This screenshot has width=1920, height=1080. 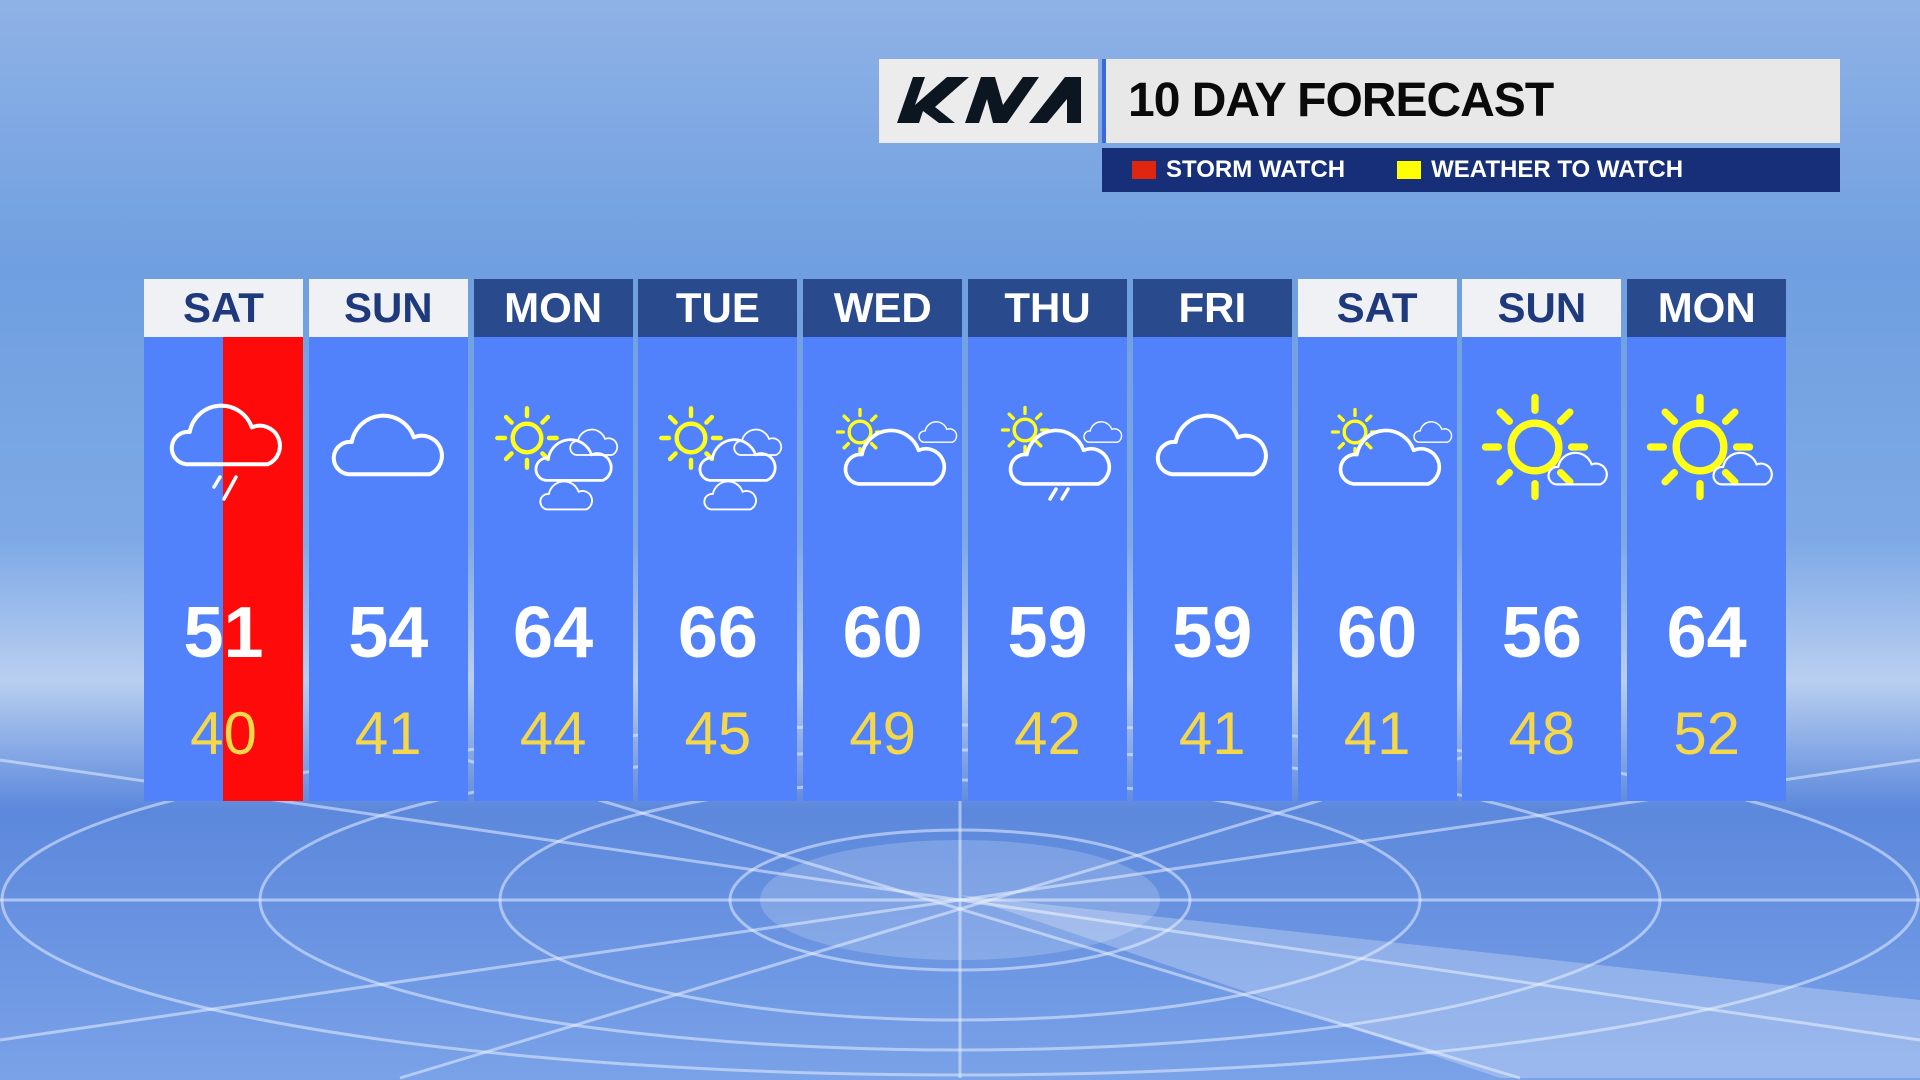 What do you see at coordinates (883, 733) in the screenshot?
I see `low-temp: 49` at bounding box center [883, 733].